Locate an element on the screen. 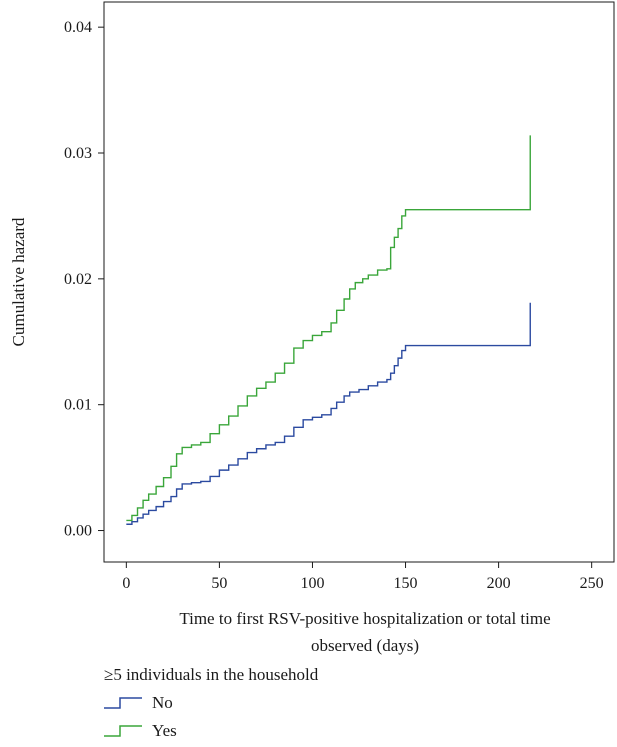 The height and width of the screenshot is (747, 617). x-tick-label: 100 is located at coordinates (312, 583).